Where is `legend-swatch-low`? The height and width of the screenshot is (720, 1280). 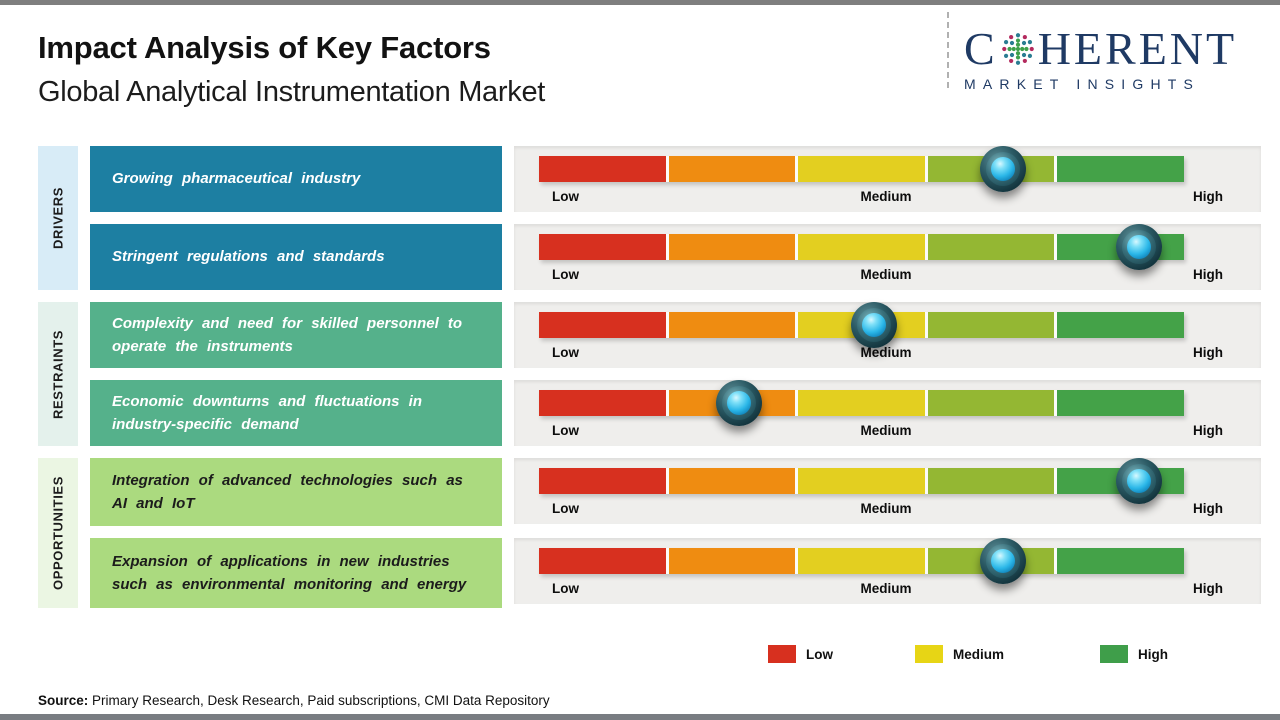
legend-swatch-low is located at coordinates (782, 654).